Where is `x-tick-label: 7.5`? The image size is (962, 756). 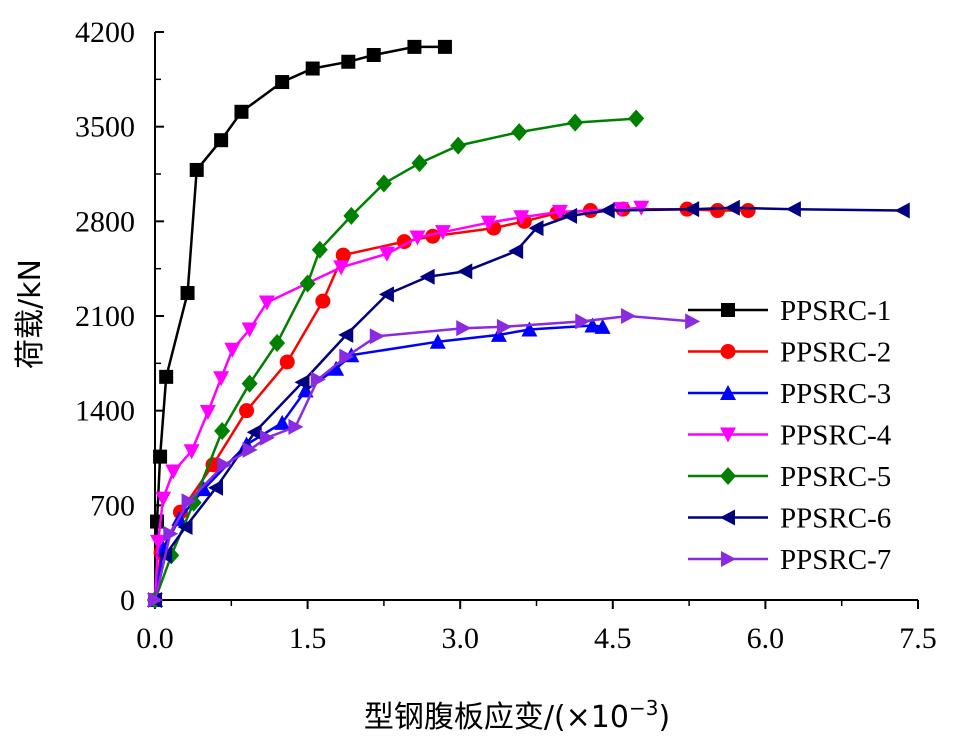 x-tick-label: 7.5 is located at coordinates (918, 638).